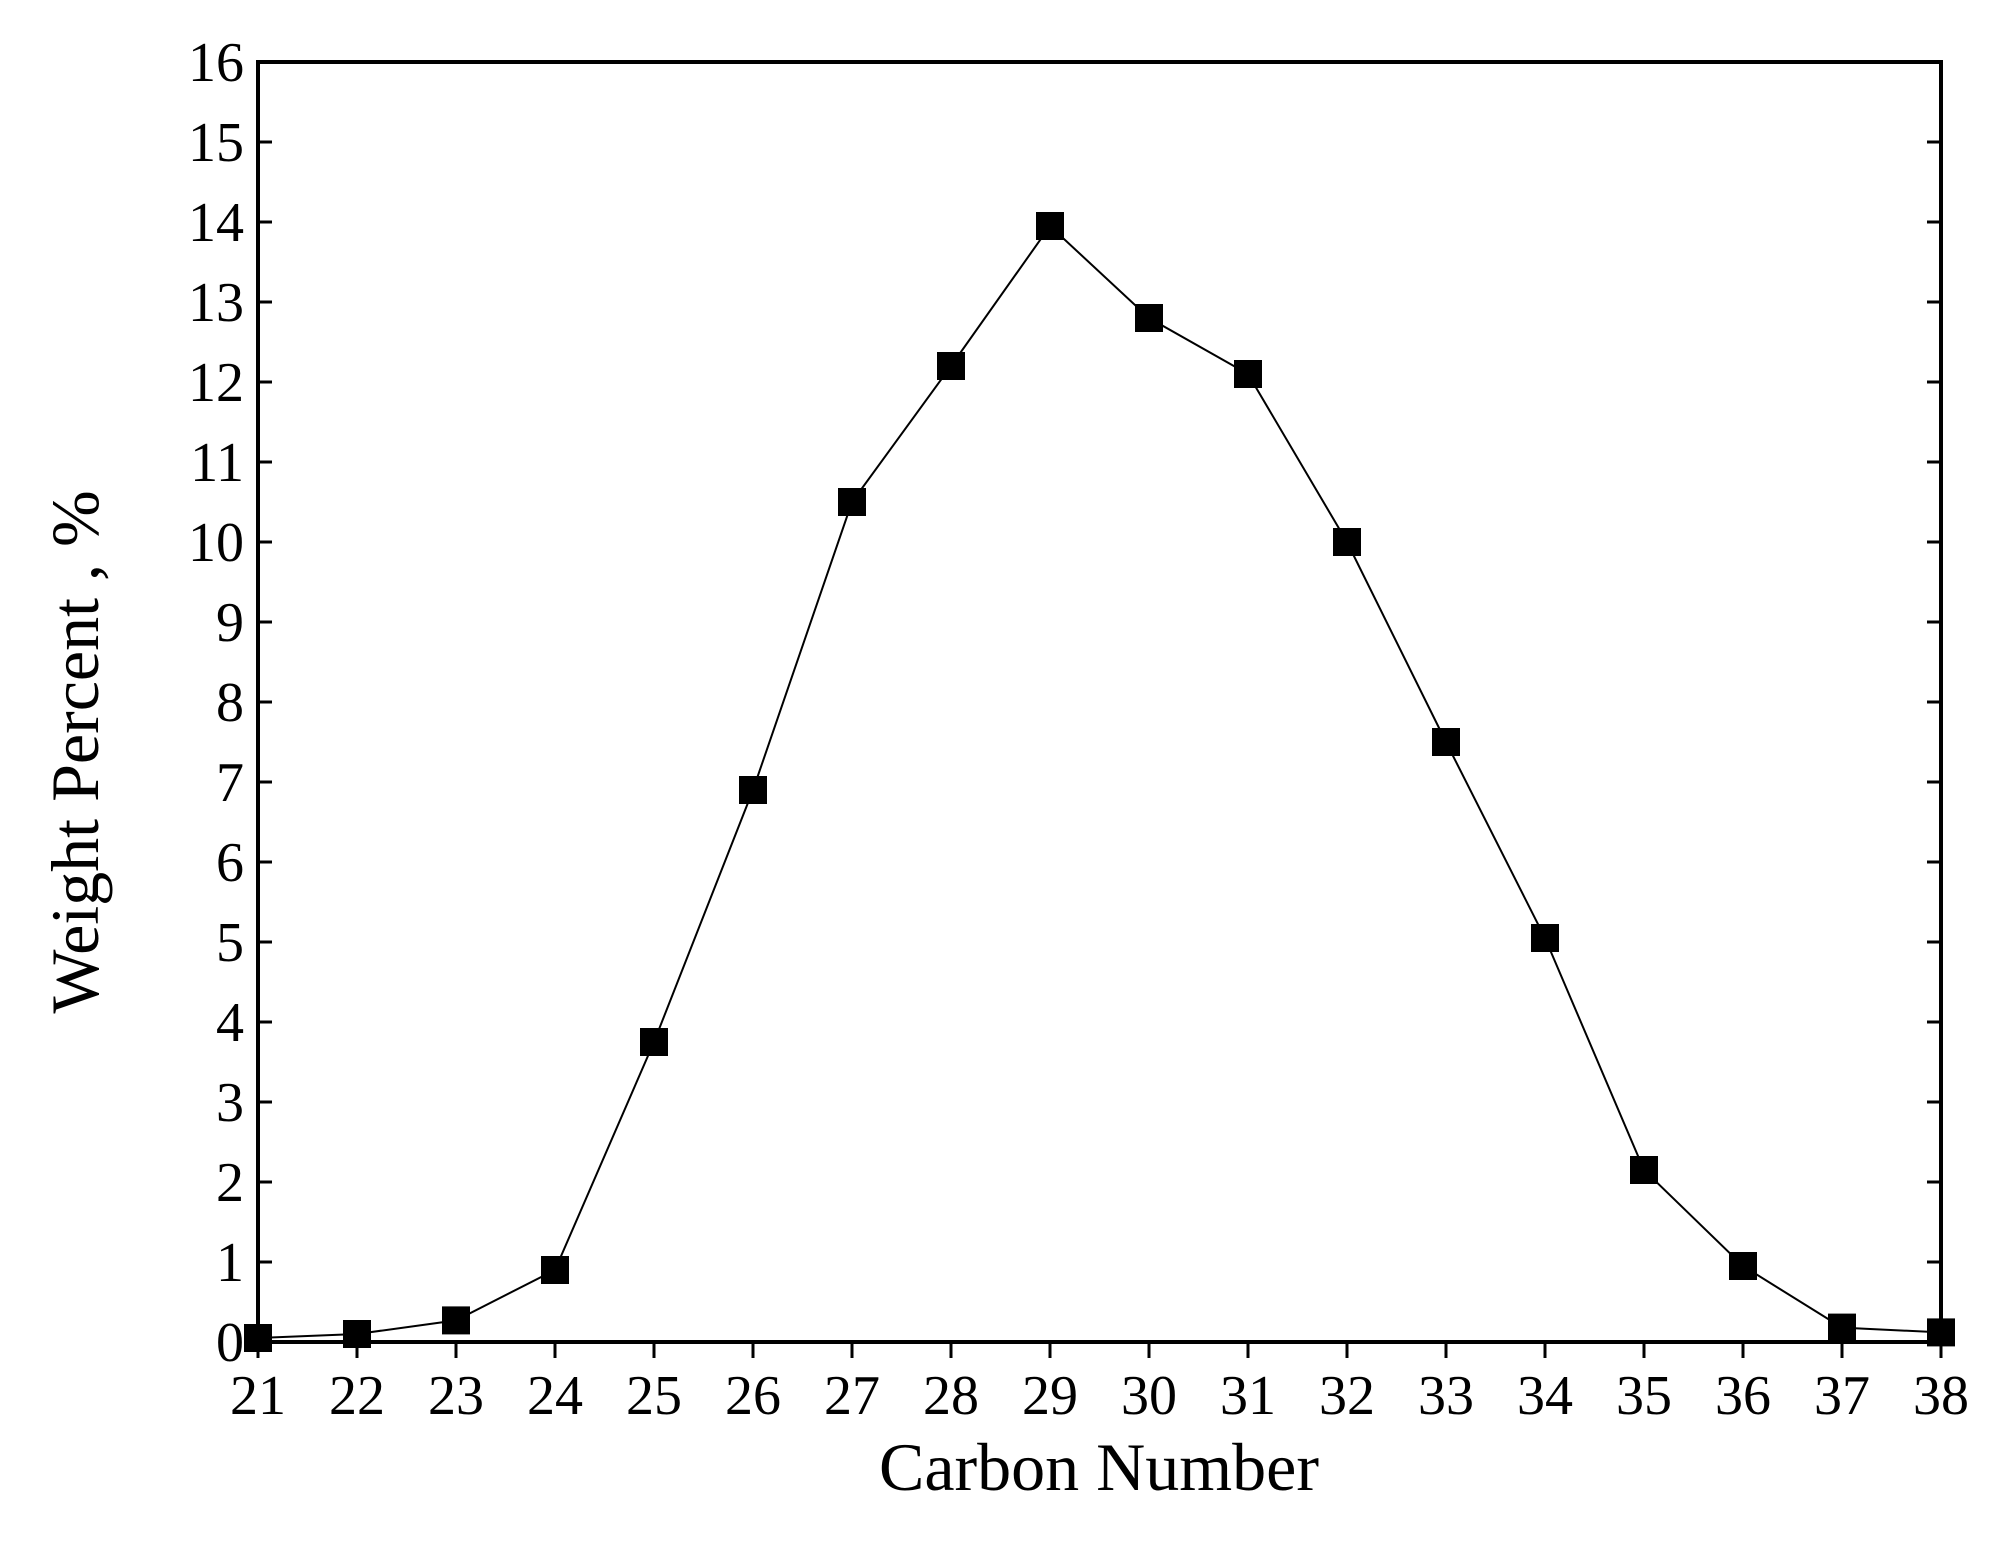  Describe the element at coordinates (456, 1396) in the screenshot. I see `x-tick-label: 23` at that location.